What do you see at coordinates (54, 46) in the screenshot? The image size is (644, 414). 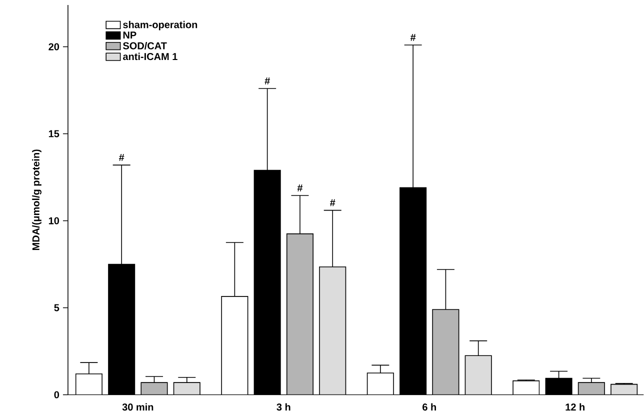 I see `y-tick-label: 20` at bounding box center [54, 46].